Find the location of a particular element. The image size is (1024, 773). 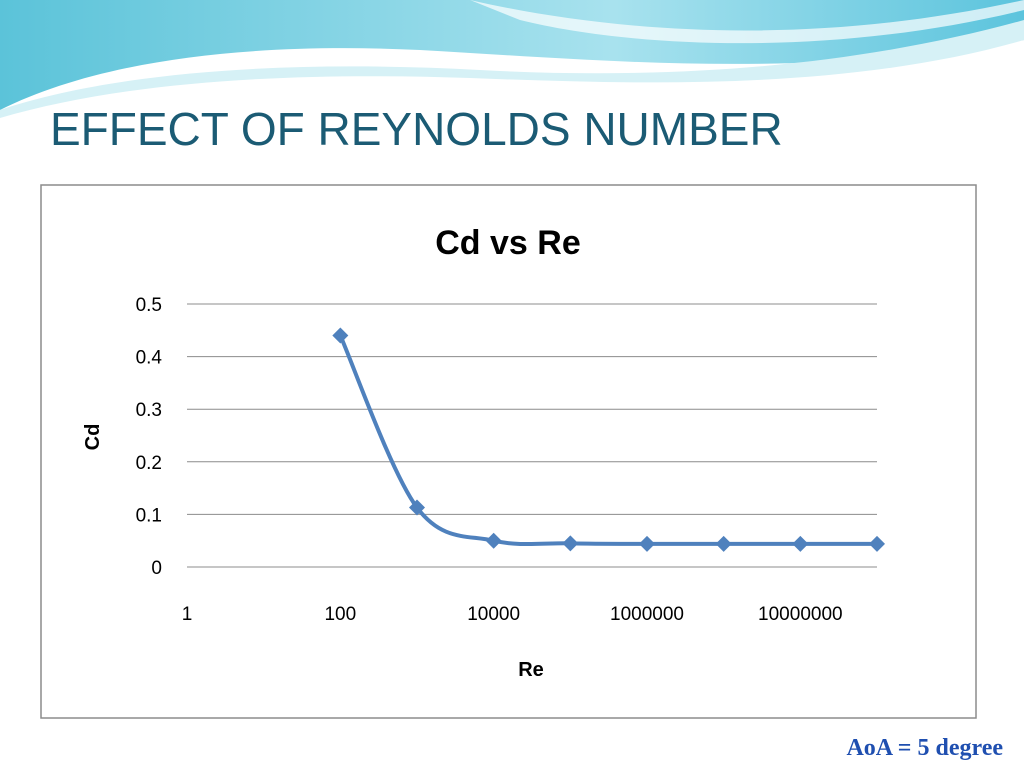

y-tick-label: 0.4 is located at coordinates (149, 358).